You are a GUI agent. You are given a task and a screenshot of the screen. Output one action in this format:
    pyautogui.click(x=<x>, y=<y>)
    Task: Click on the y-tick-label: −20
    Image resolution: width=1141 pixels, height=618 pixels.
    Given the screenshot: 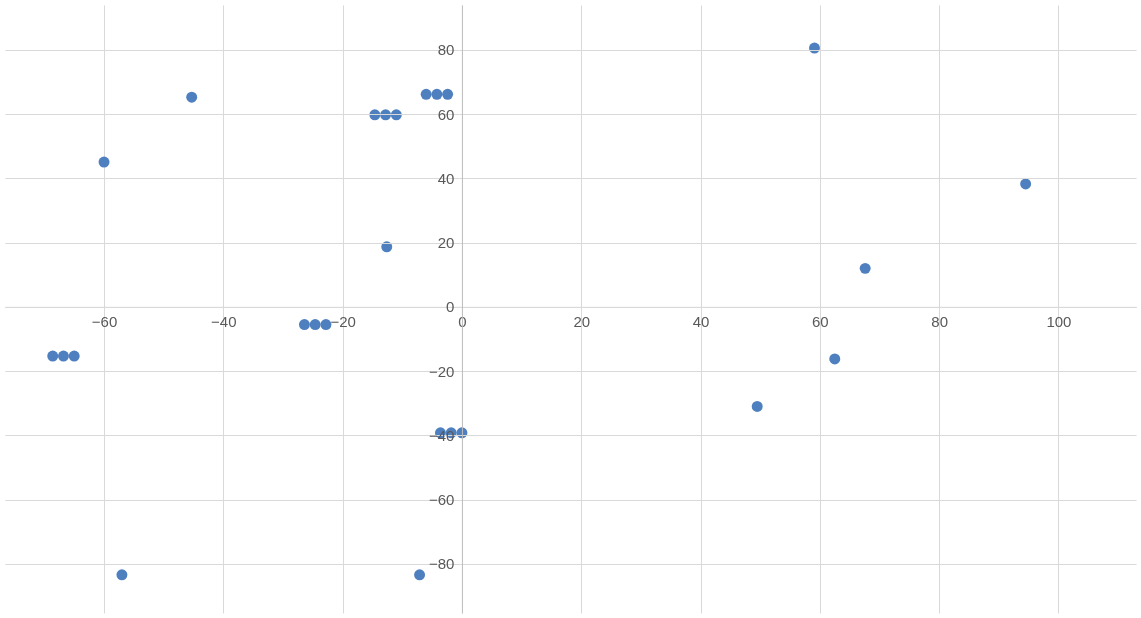 What is the action you would take?
    pyautogui.click(x=441, y=371)
    